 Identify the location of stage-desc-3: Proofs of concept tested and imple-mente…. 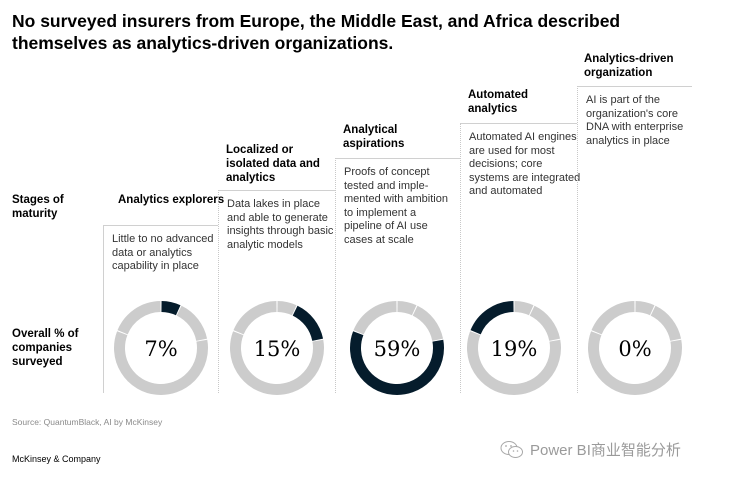
(396, 206).